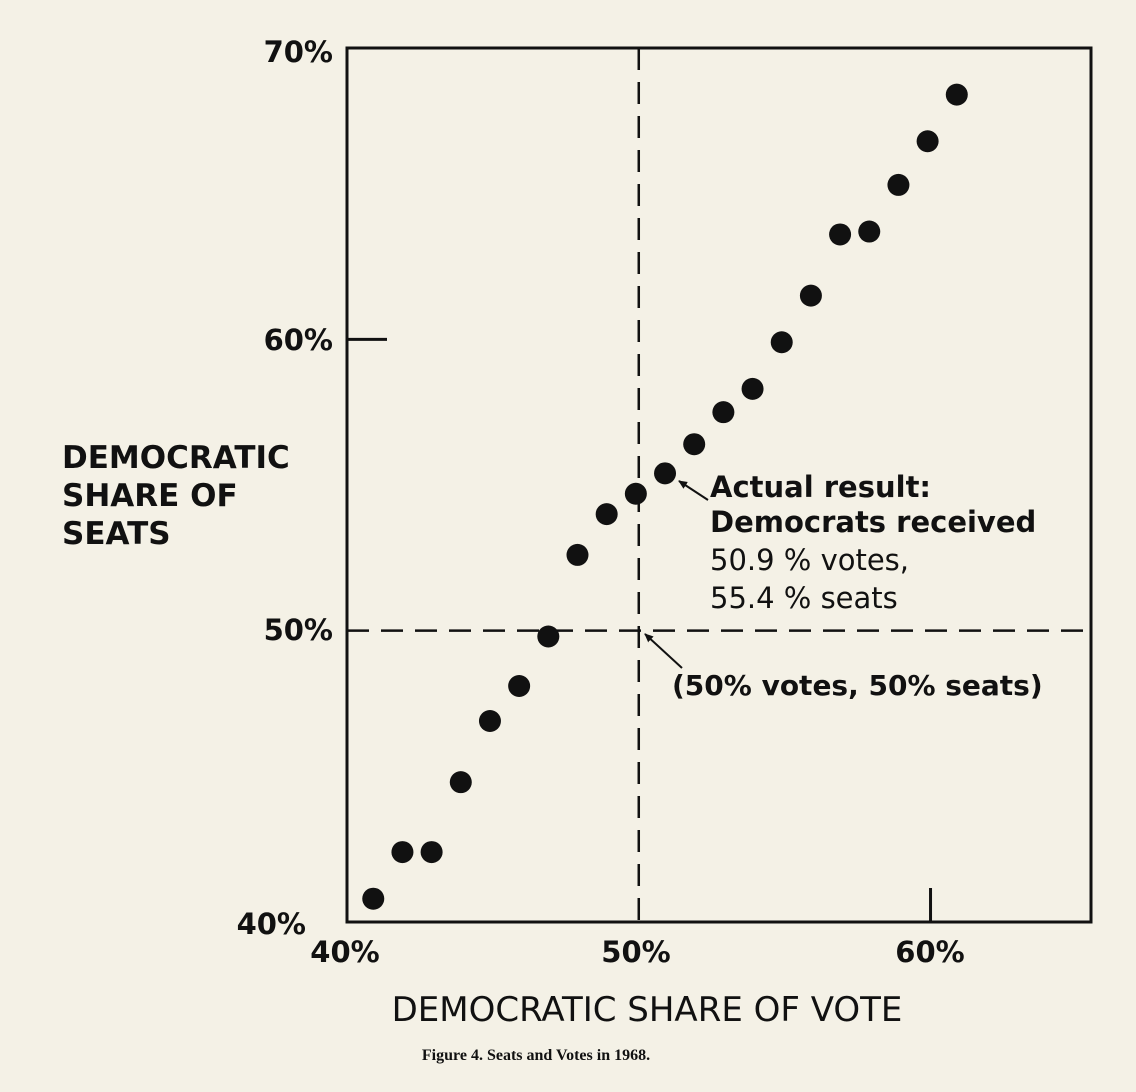 The image size is (1136, 1092). I want to click on x-tick-label-50: 50%, so click(635, 952).